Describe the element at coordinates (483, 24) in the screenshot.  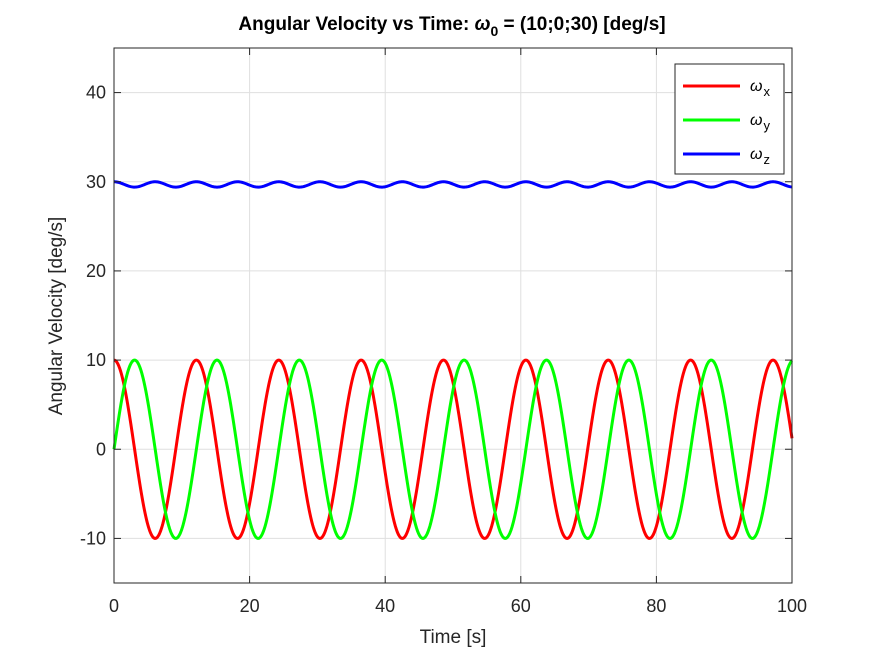
I see `chart-title-omega: ω` at that location.